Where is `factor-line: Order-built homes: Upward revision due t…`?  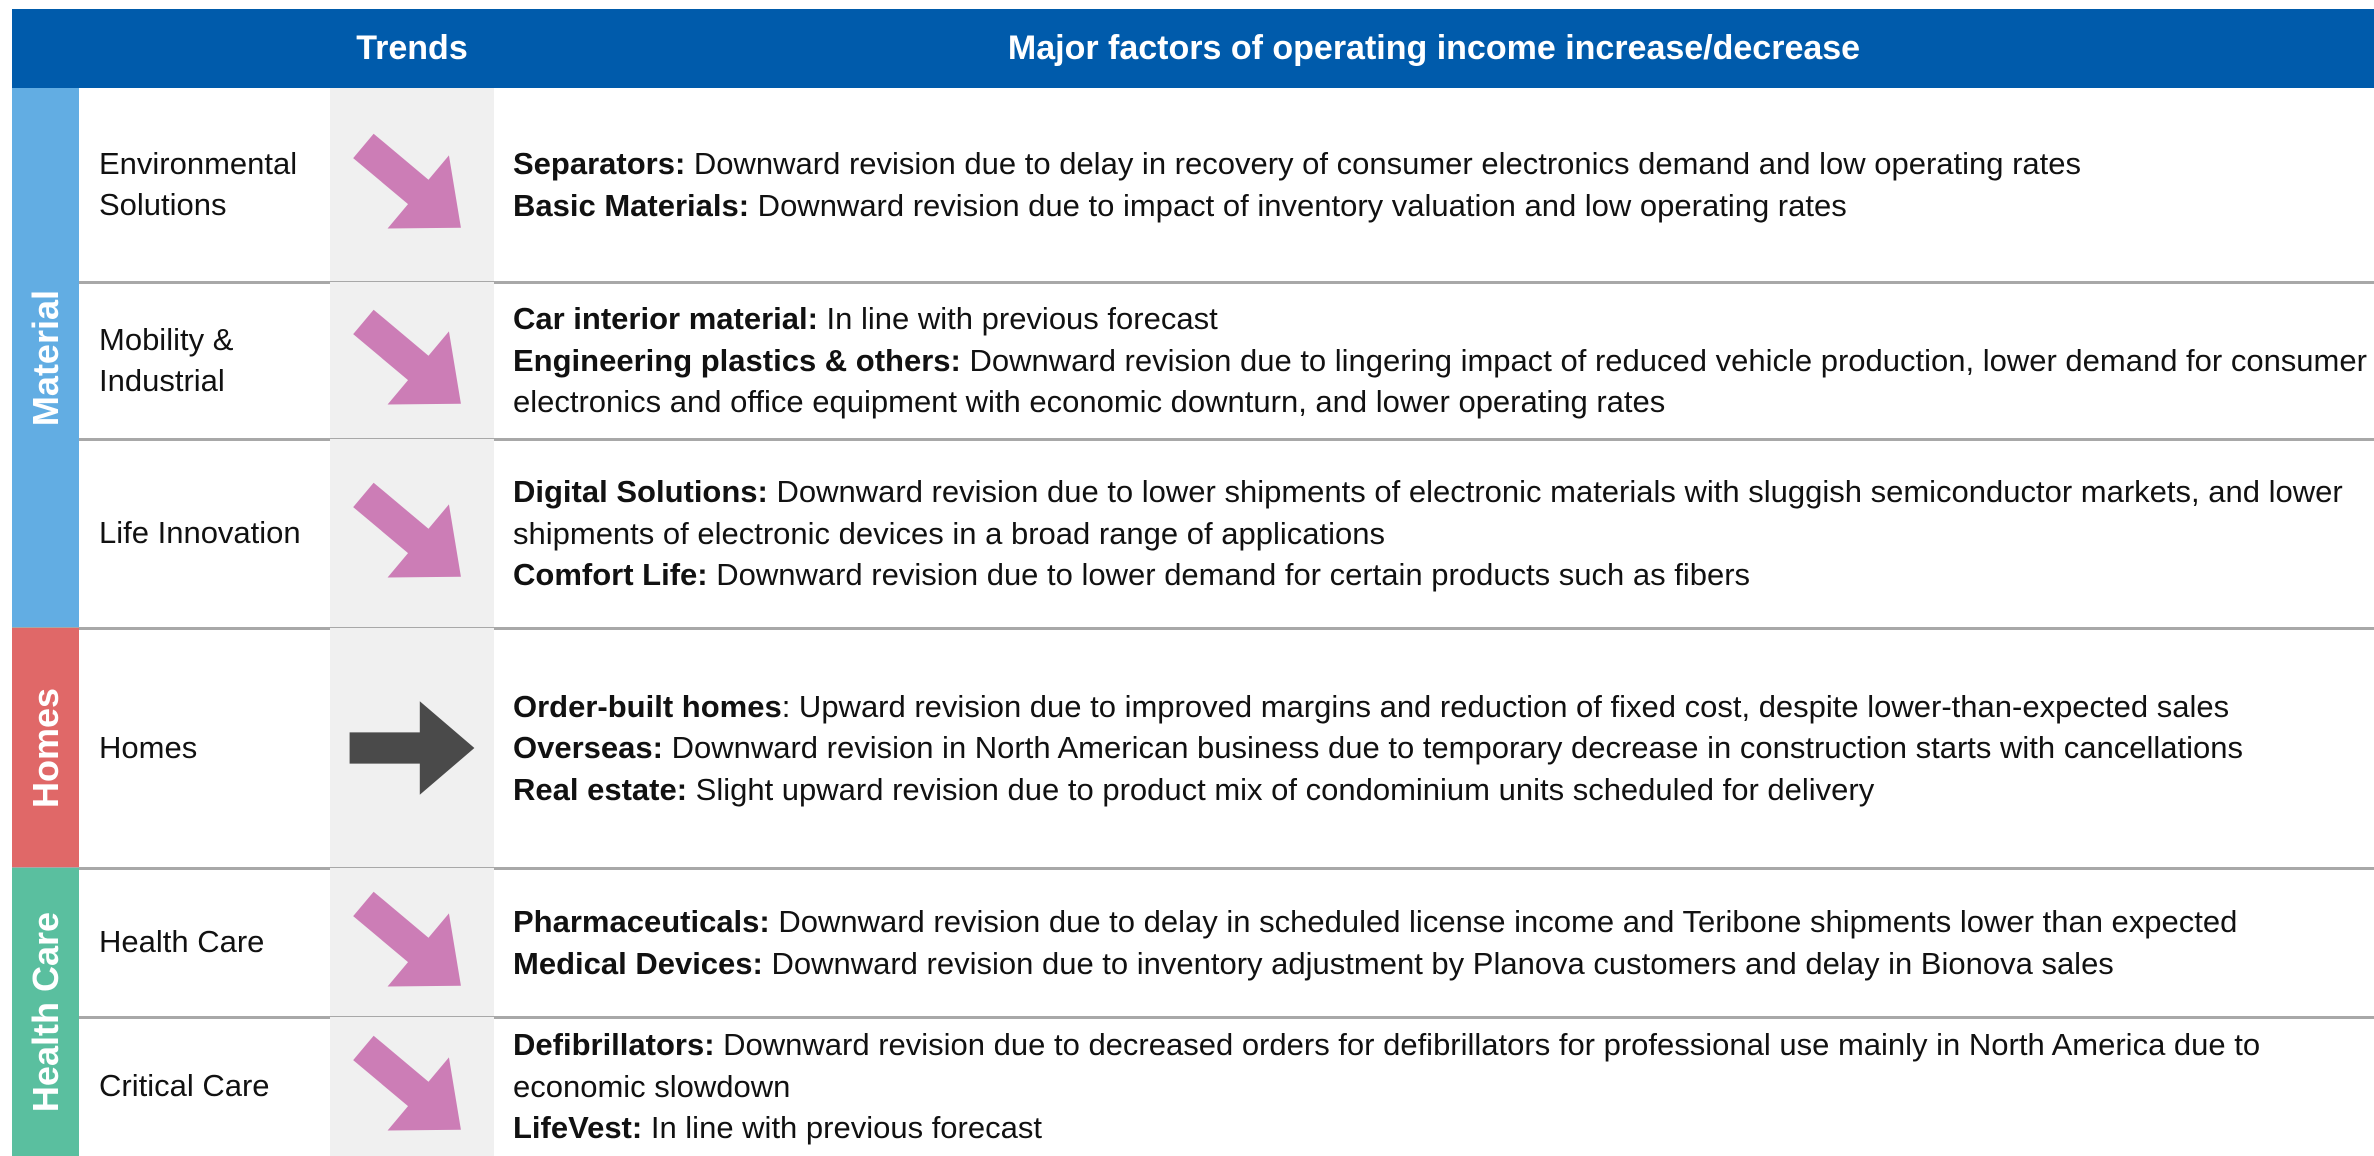
factor-line: Order-built homes: Upward revision due t… is located at coordinates (1440, 707).